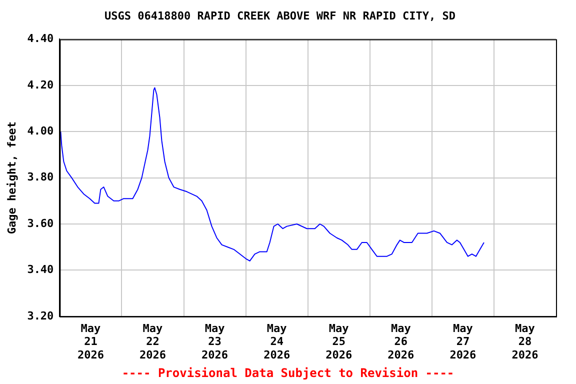 The height and width of the screenshot is (384, 576). Describe the element at coordinates (40, 85) in the screenshot. I see `y-tick-label: 4.20` at that location.